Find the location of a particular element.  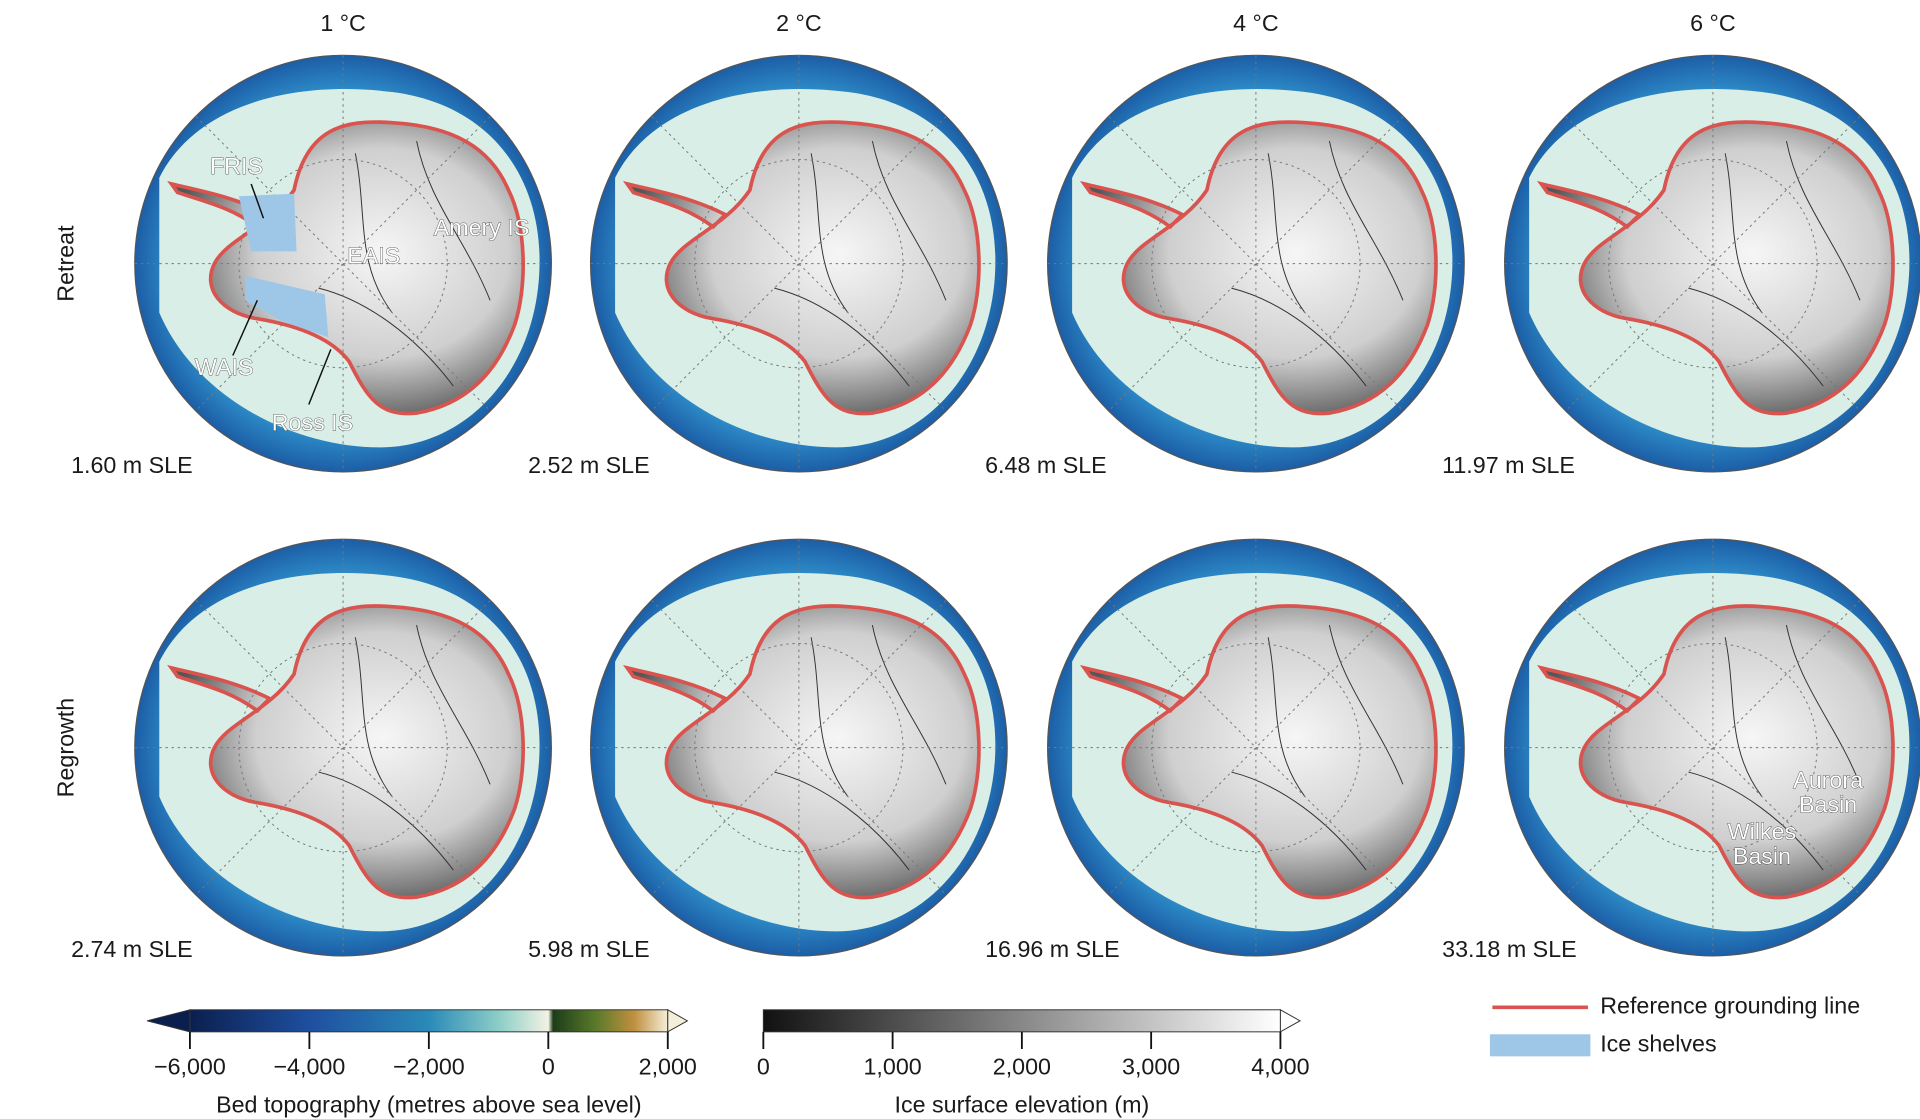

annotation: Ross IS is located at coordinates (312, 422).